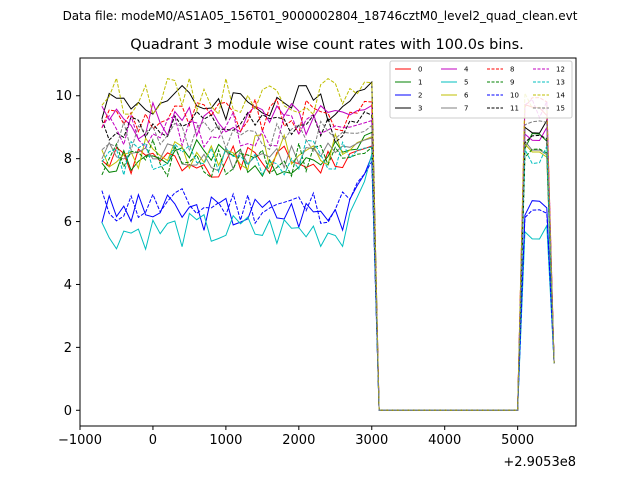 The height and width of the screenshot is (480, 640). Describe the element at coordinates (67, 254) in the screenshot. I see `y-axis: 0 2 4 6 8 10` at that location.